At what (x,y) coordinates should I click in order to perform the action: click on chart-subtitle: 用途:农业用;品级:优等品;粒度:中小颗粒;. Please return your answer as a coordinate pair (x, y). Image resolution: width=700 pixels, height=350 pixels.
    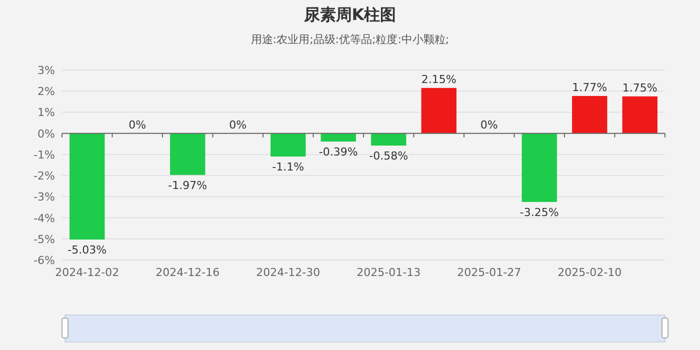
    Looking at the image, I should click on (350, 39).